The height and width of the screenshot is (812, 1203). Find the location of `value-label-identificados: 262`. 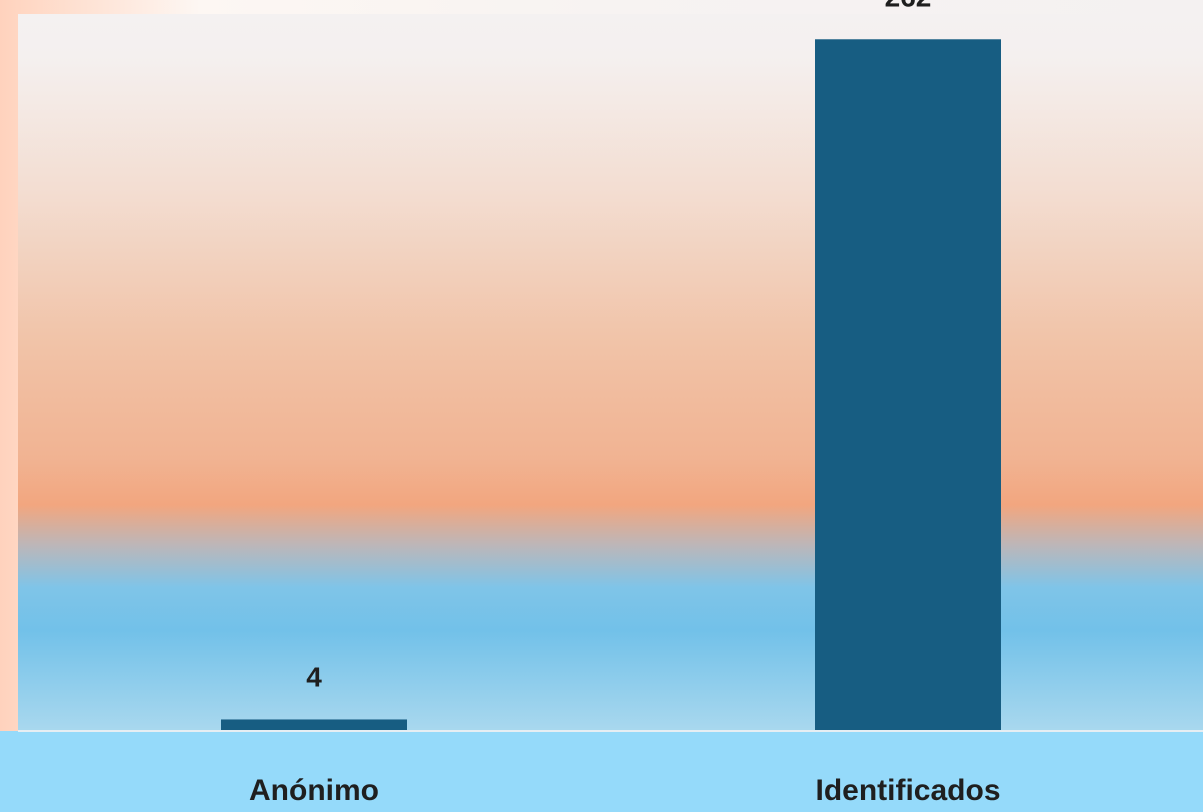

value-label-identificados: 262 is located at coordinates (908, 6).